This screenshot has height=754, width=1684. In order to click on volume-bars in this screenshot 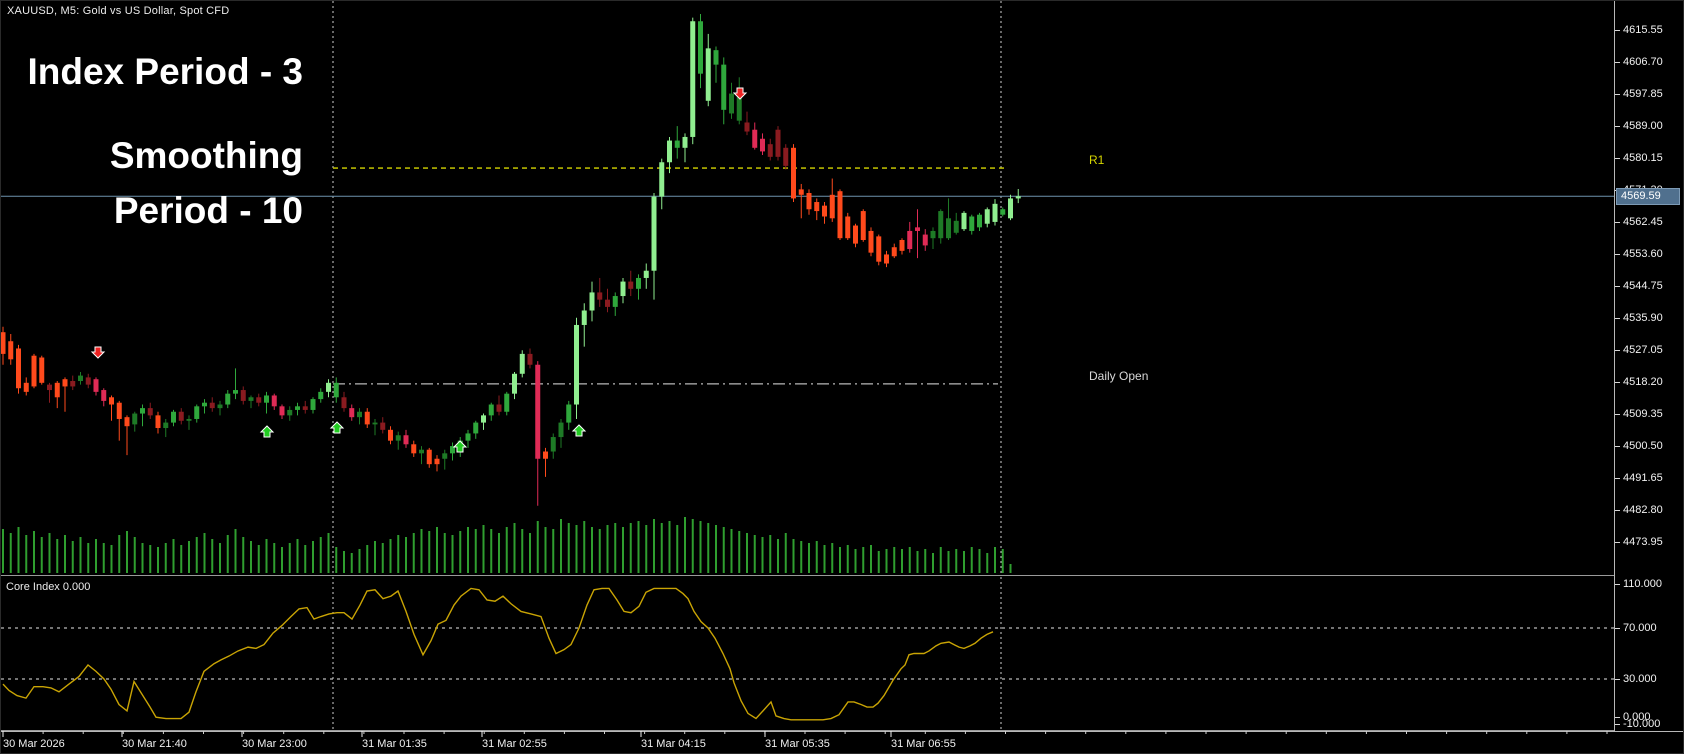, I will do `click(507, 545)`.